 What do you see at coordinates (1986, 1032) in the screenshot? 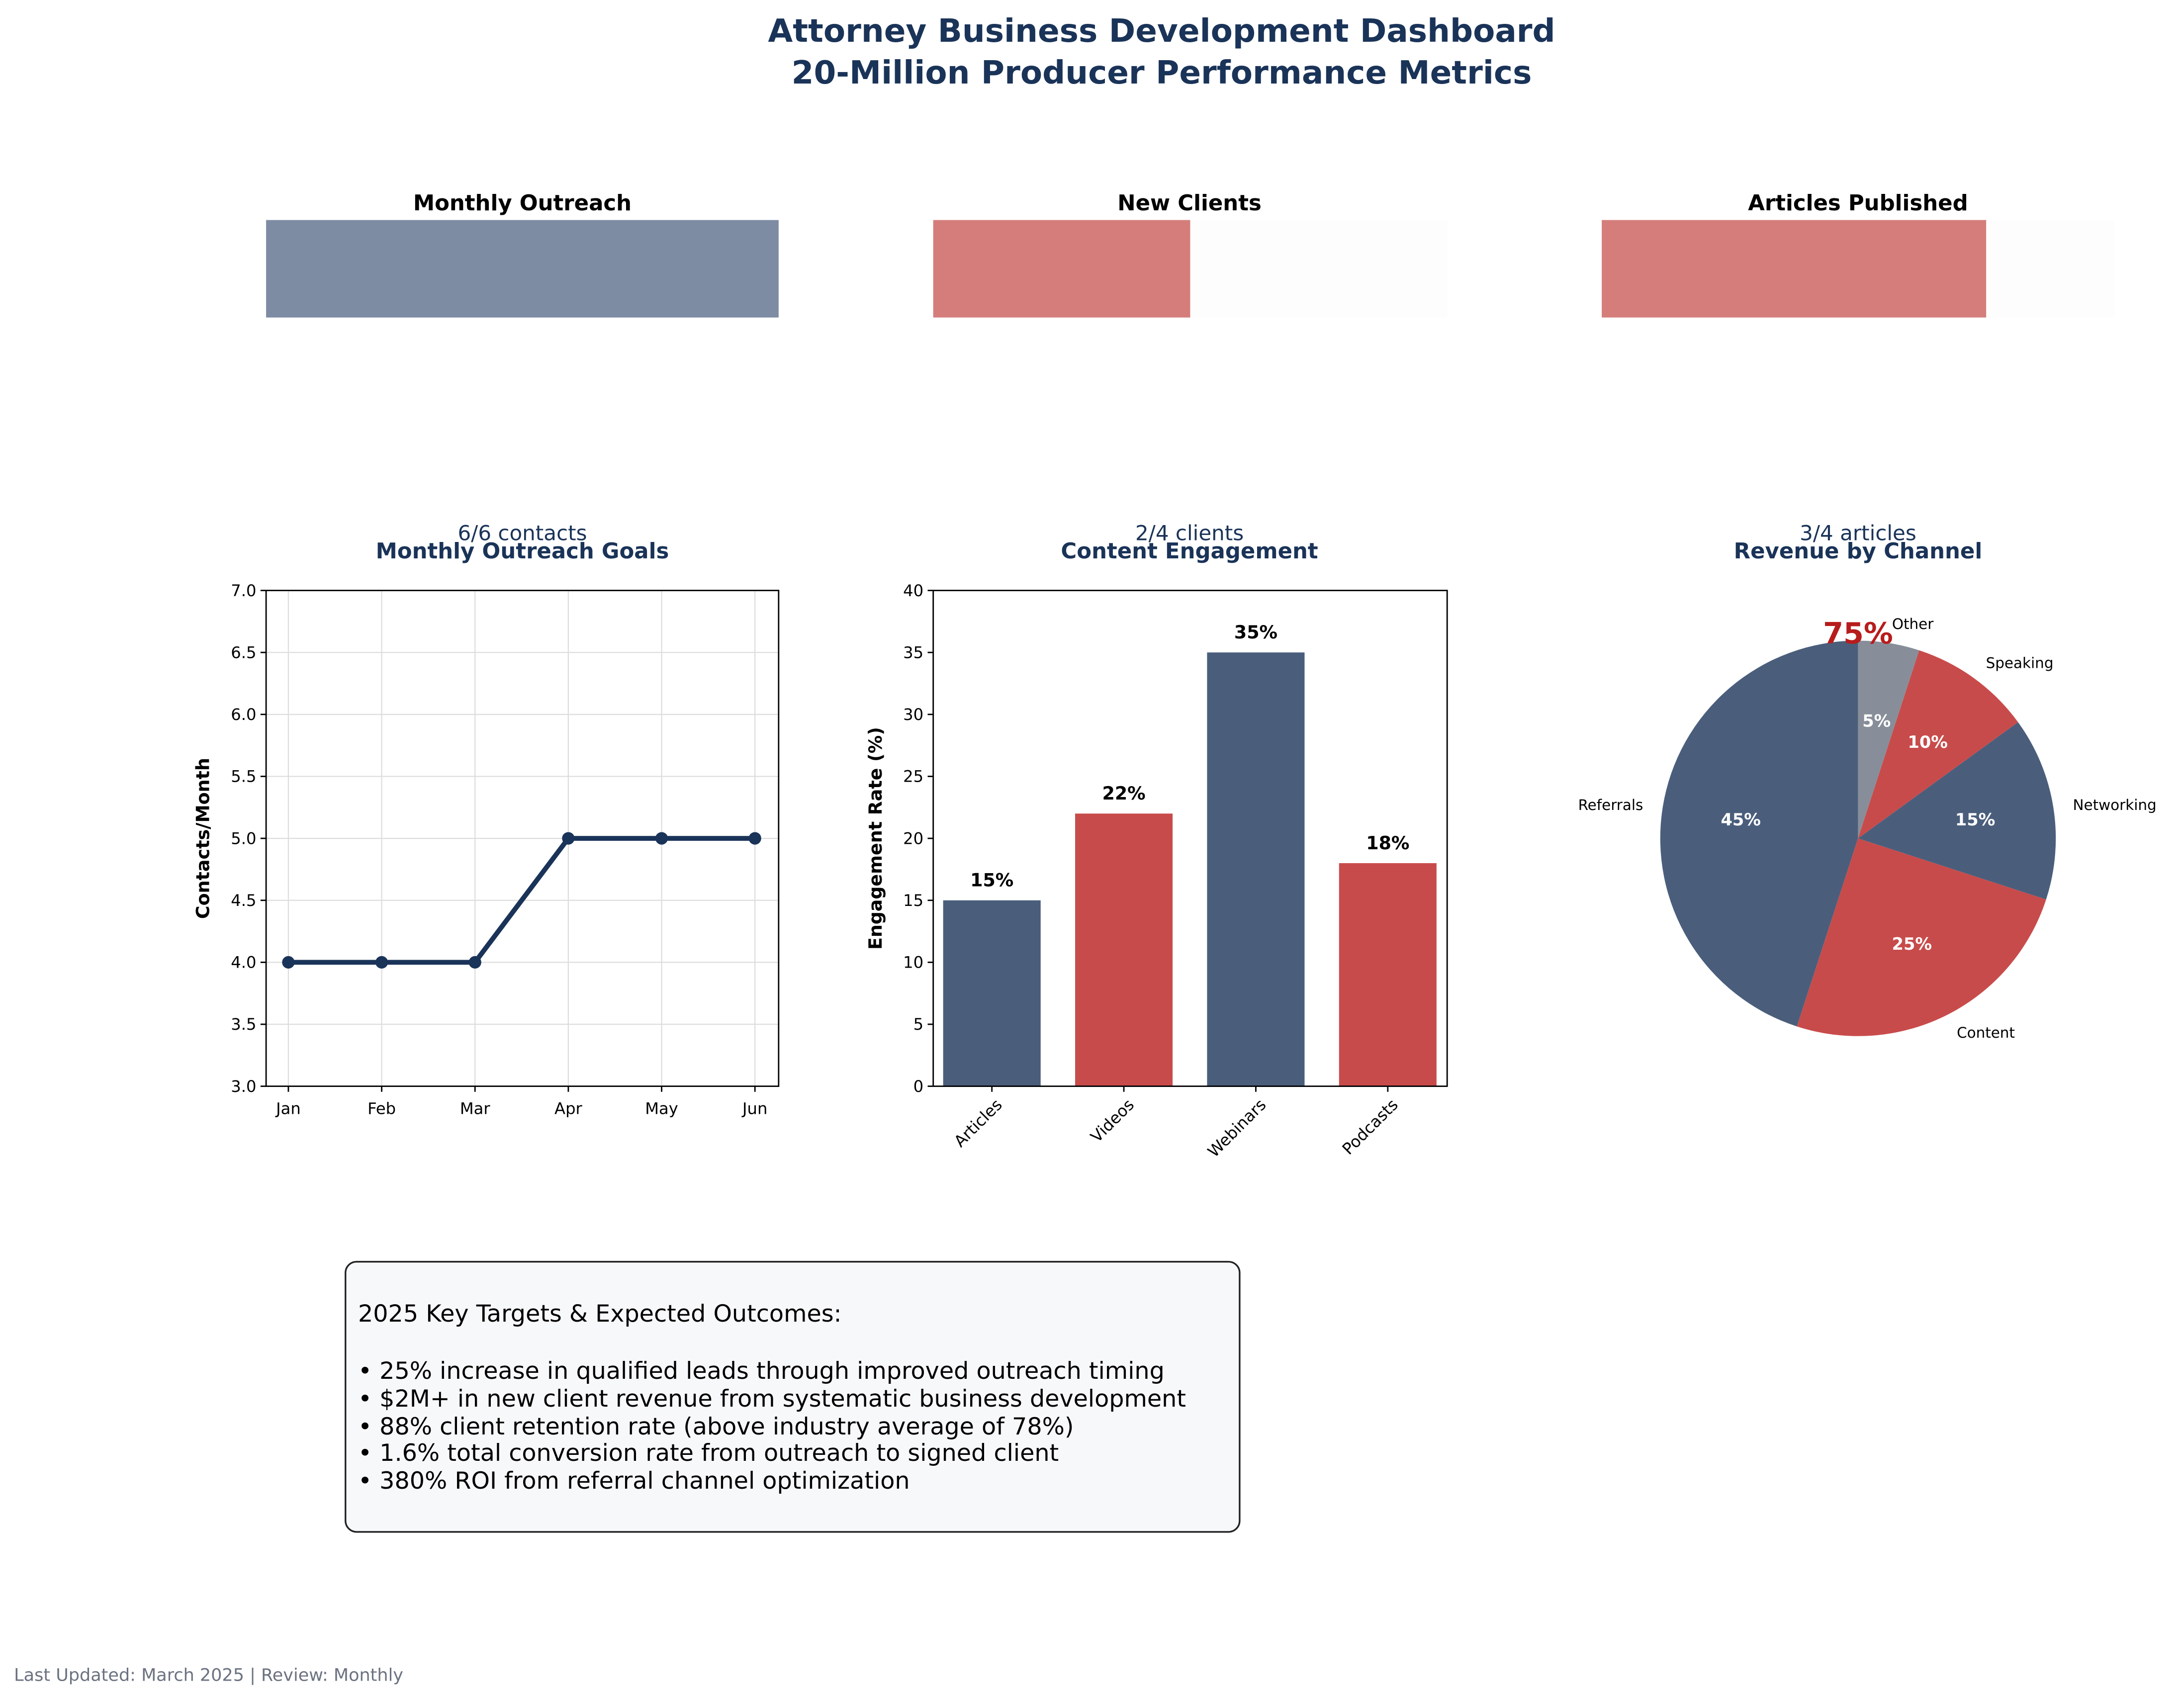
I see `pie-label: Content` at bounding box center [1986, 1032].